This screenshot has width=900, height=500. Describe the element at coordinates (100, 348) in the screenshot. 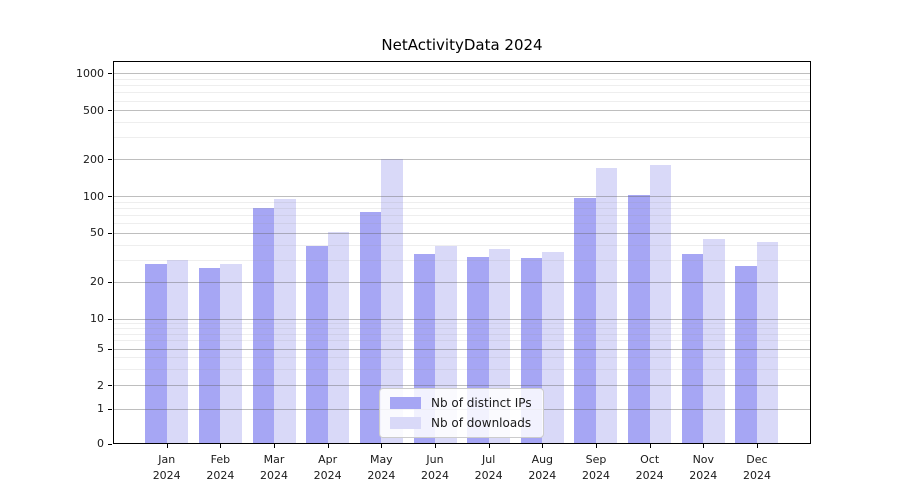

I see `y-tick-label: 5` at that location.